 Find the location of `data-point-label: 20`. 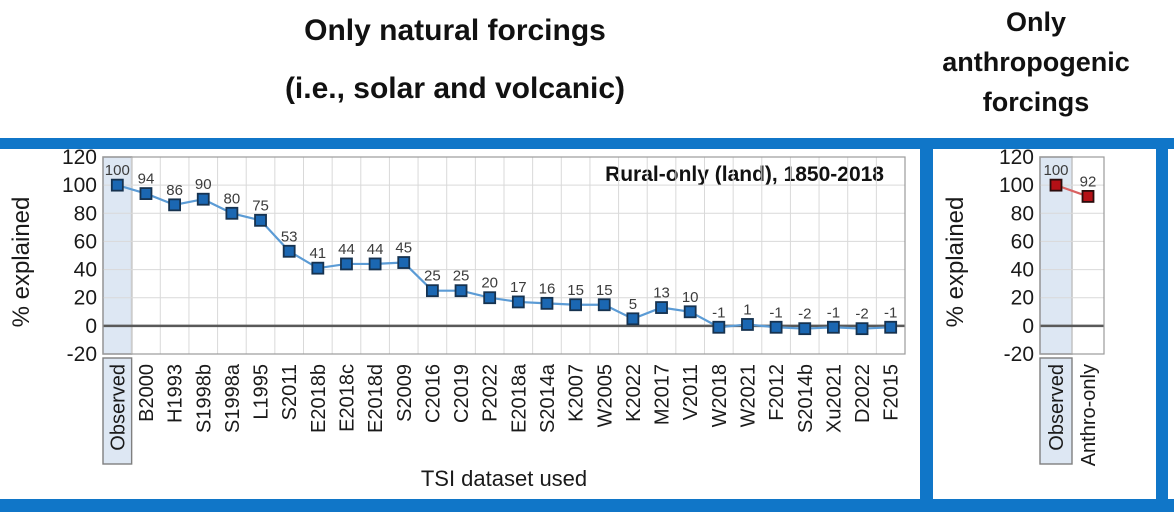

data-point-label: 20 is located at coordinates (489, 283).